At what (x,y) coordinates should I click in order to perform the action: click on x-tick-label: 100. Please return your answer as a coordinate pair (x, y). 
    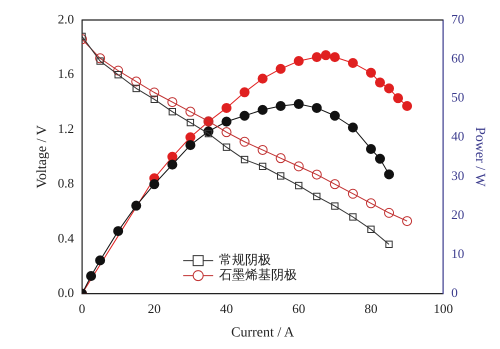
    Looking at the image, I should click on (443, 308).